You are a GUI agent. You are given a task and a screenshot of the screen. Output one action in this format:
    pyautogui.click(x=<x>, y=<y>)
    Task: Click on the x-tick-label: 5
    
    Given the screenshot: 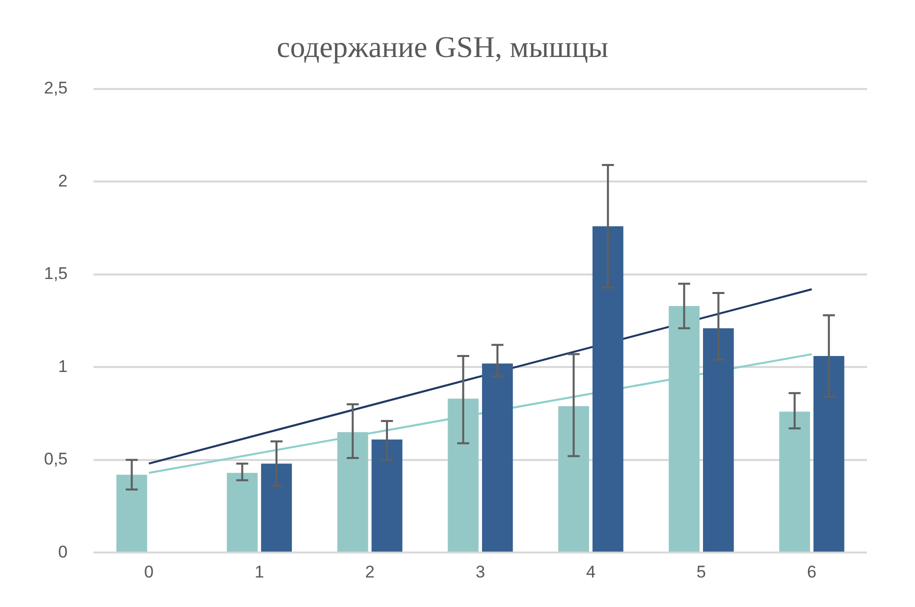 What is the action you would take?
    pyautogui.click(x=701, y=572)
    